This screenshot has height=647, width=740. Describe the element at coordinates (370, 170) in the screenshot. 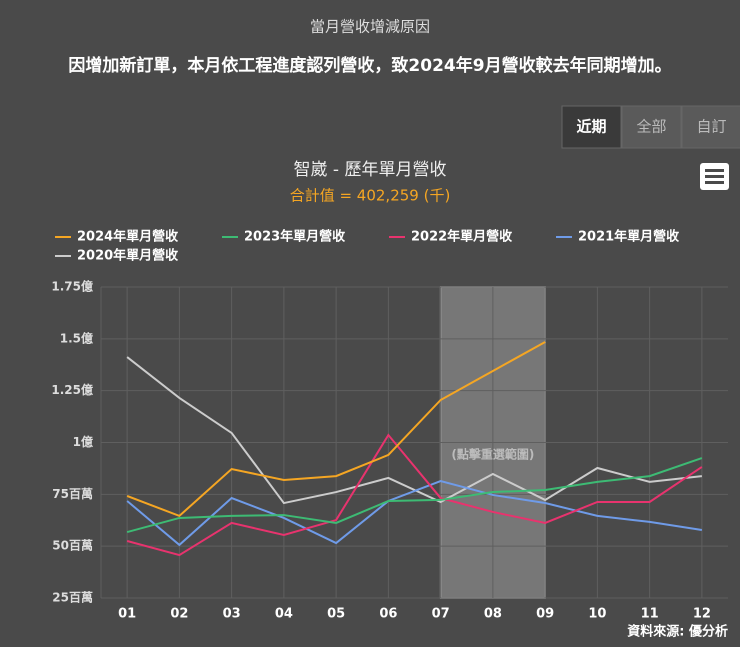

I see `chart-title: 智崴 - 歷年單月營收` at that location.